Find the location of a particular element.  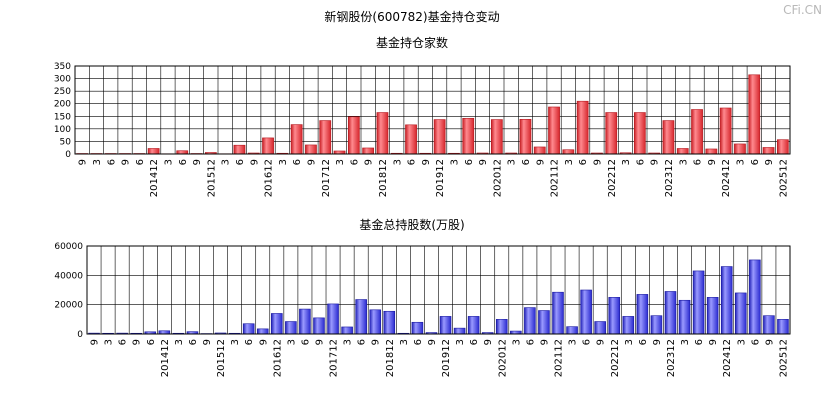

x-tick-label: 202112 is located at coordinates (559, 358).